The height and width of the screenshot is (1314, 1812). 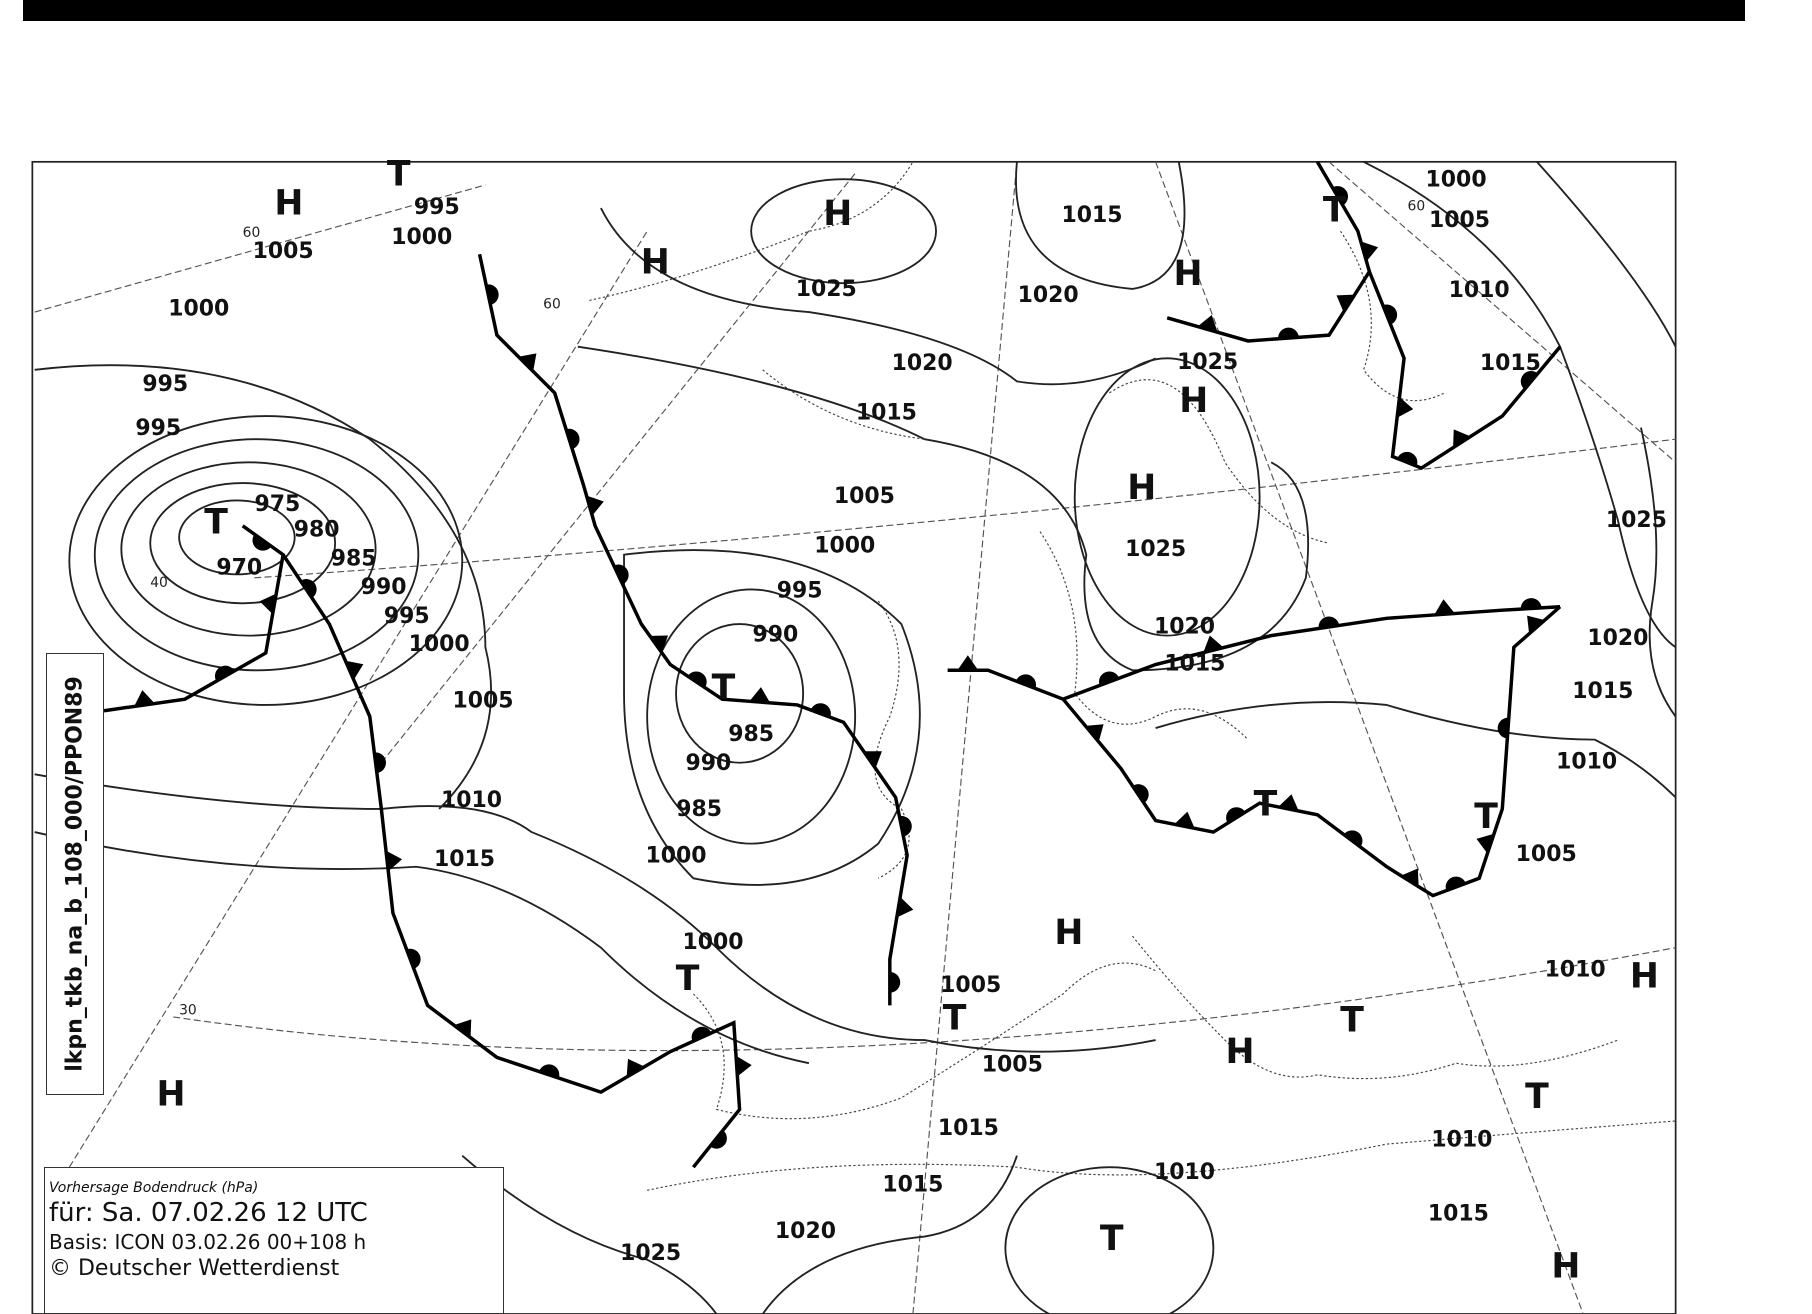 I want to click on product-id: lkpn_tkb_na_b_108_000/PPON89, so click(x=75, y=874).